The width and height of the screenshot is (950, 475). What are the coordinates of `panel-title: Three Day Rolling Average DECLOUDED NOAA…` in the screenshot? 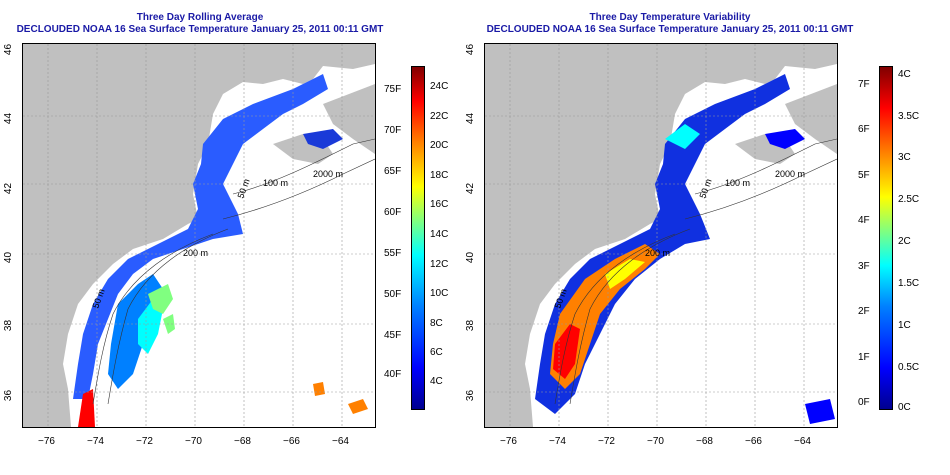 It's located at (200, 24).